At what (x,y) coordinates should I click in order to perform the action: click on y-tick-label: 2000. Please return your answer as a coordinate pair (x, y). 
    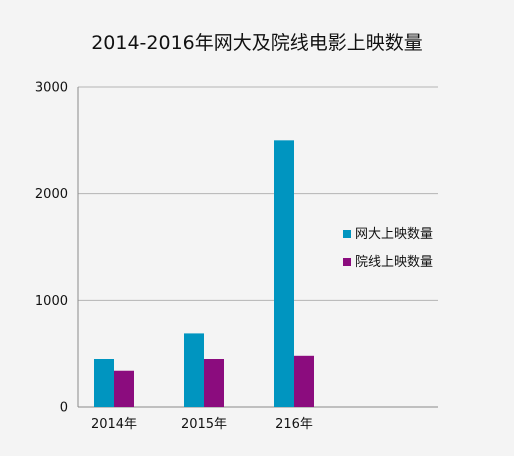
    Looking at the image, I should click on (51, 194).